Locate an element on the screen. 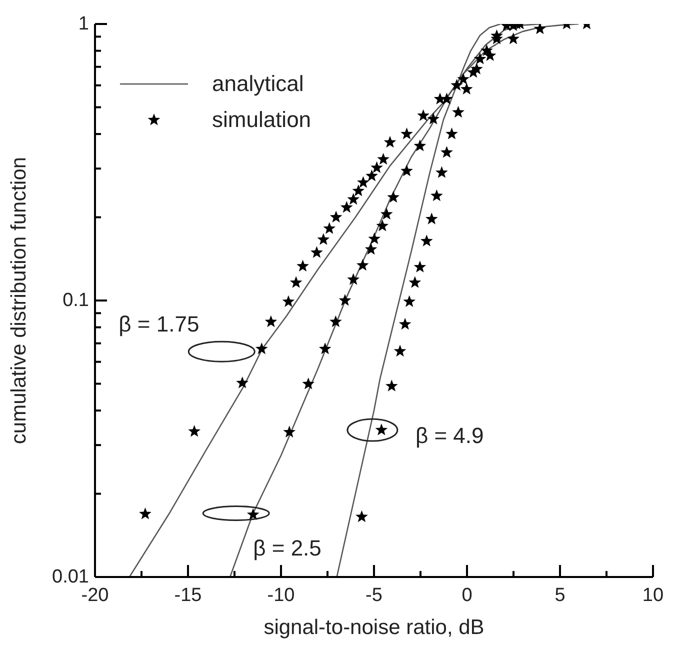 The height and width of the screenshot is (648, 685). annotation: β = 4.9 is located at coordinates (449, 435).